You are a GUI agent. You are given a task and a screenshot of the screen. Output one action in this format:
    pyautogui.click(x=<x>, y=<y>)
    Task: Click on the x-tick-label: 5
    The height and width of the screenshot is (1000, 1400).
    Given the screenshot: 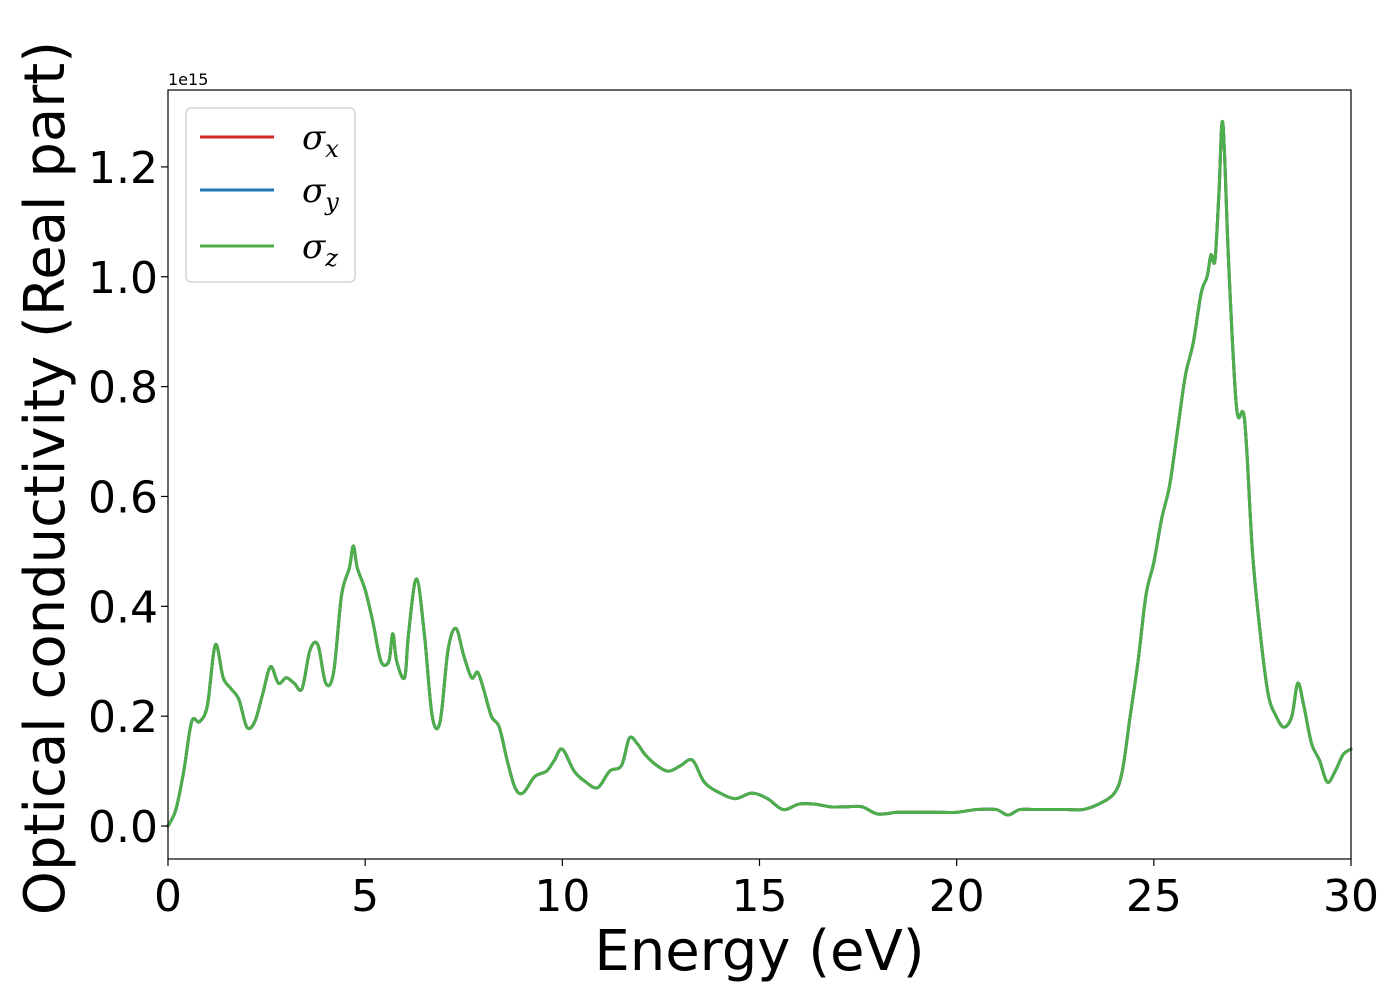 What is the action you would take?
    pyautogui.click(x=365, y=896)
    